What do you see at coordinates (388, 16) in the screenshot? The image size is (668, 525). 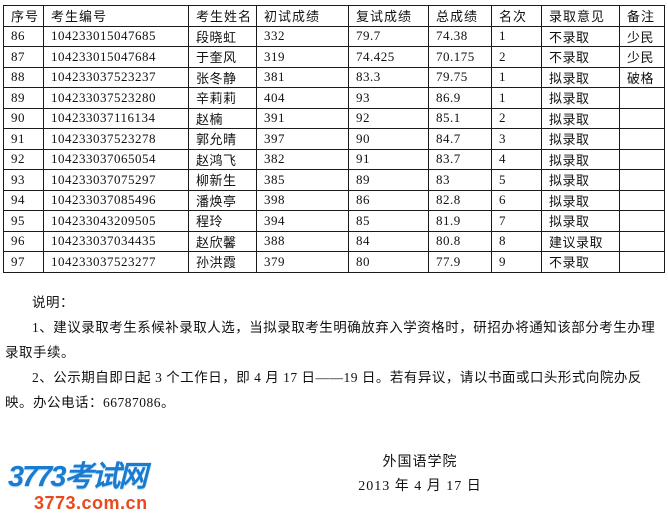 I see `column-header: 复试成绩` at bounding box center [388, 16].